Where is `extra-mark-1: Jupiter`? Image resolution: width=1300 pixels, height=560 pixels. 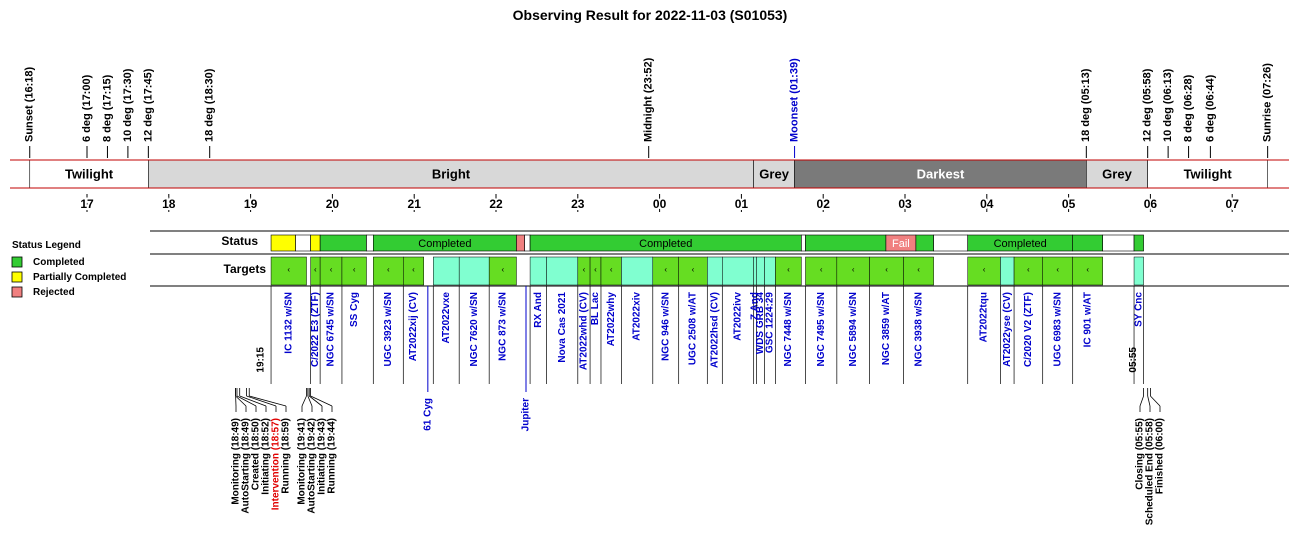
extra-mark-1: Jupiter is located at coordinates (526, 358).